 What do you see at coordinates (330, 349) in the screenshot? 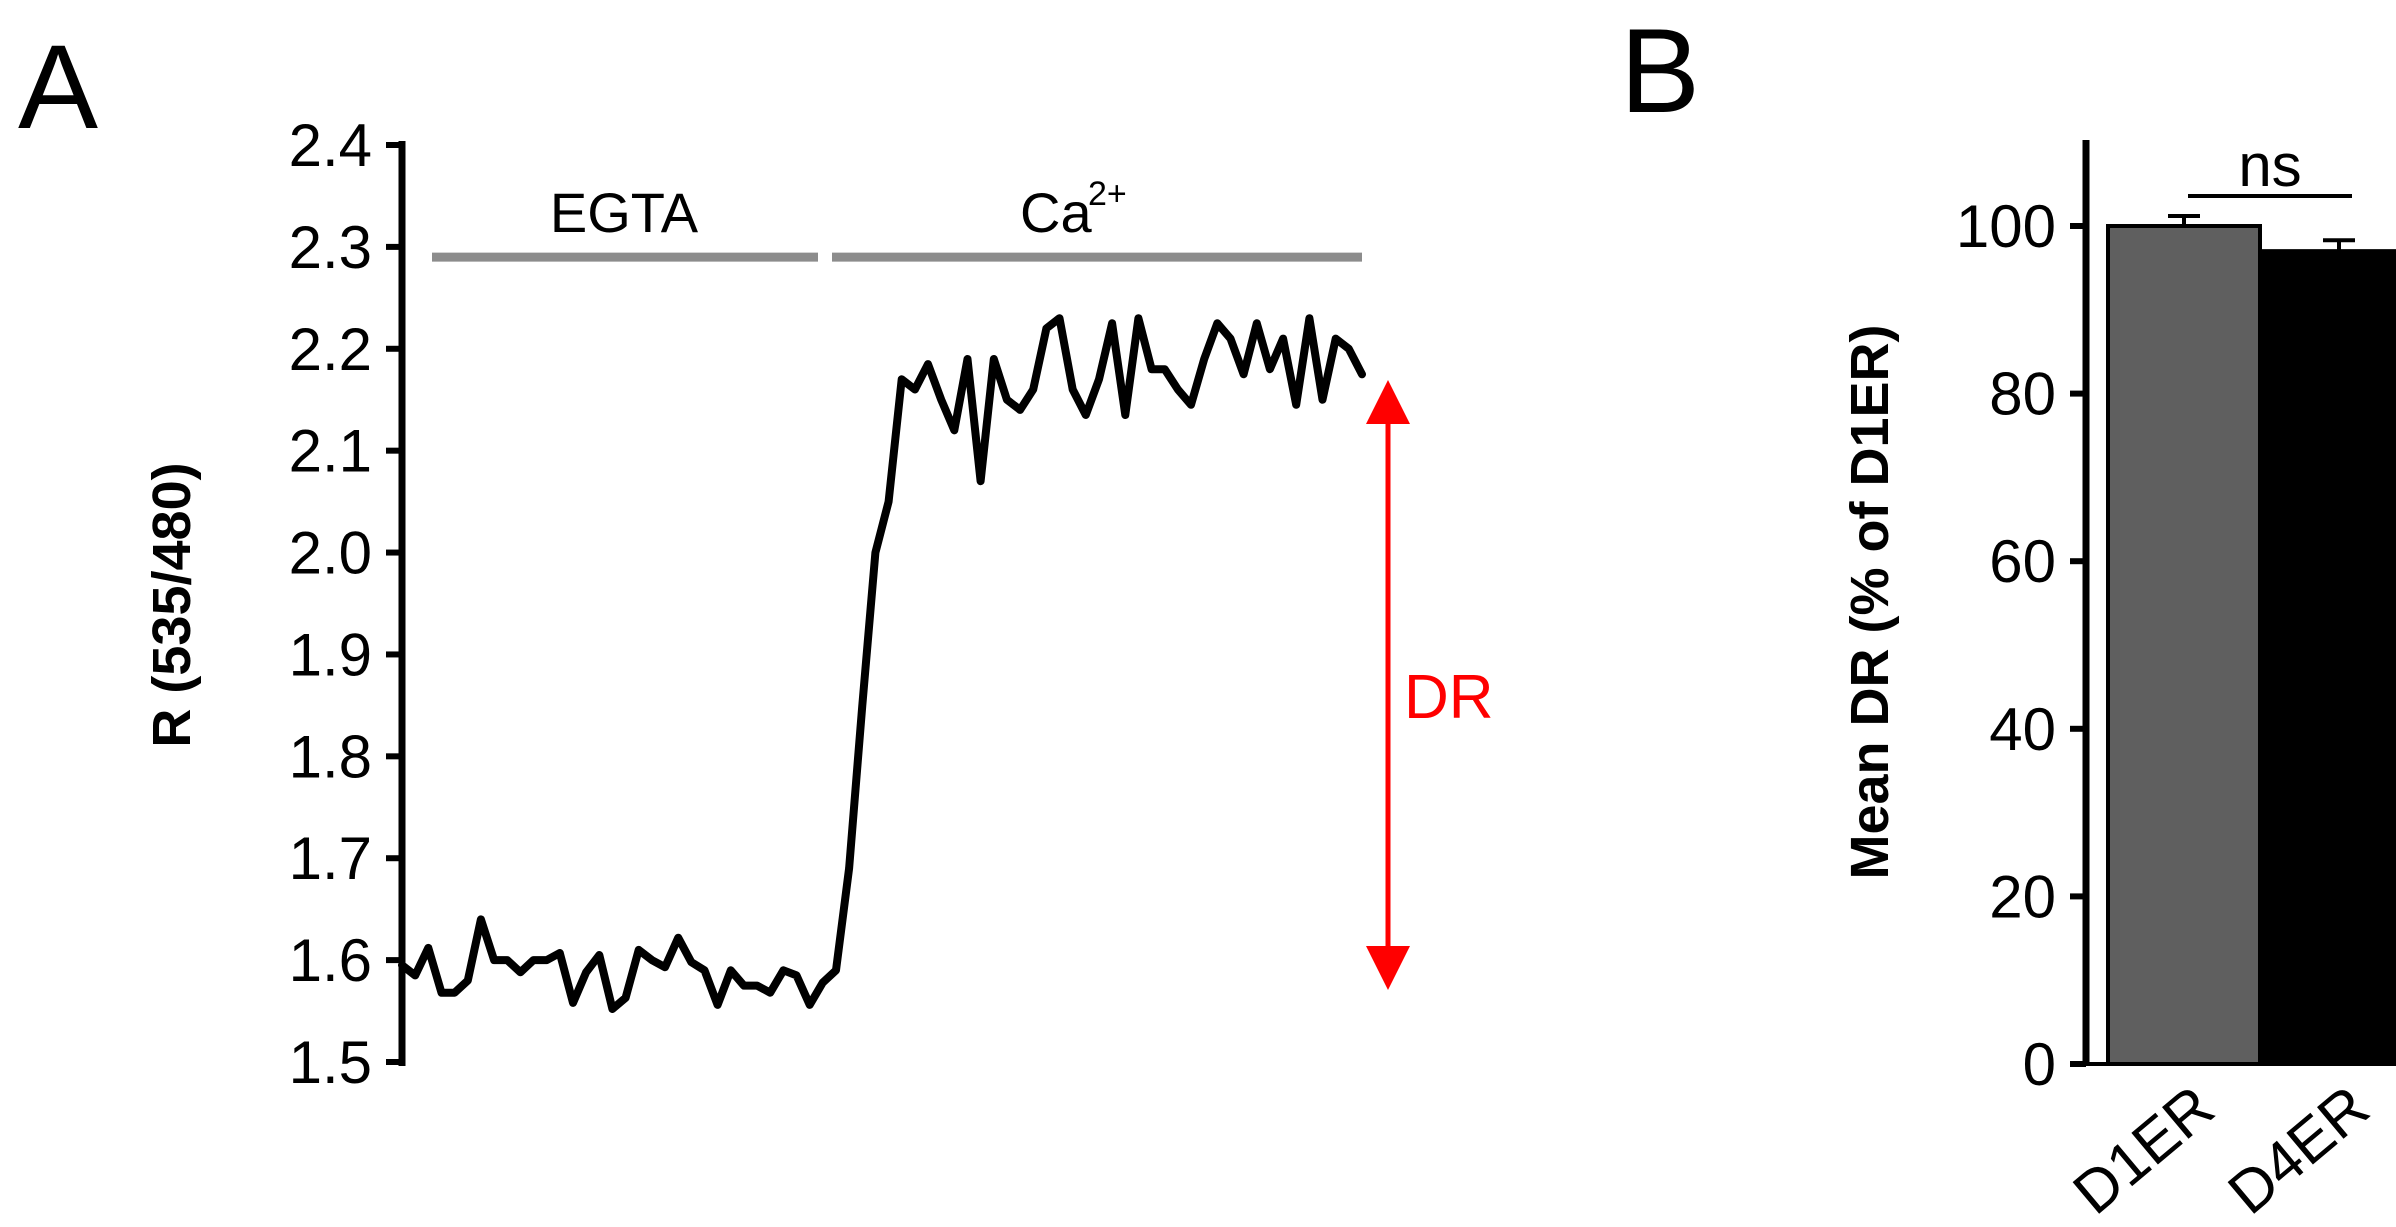
I see `y-tick-label: 2.2` at bounding box center [330, 349].